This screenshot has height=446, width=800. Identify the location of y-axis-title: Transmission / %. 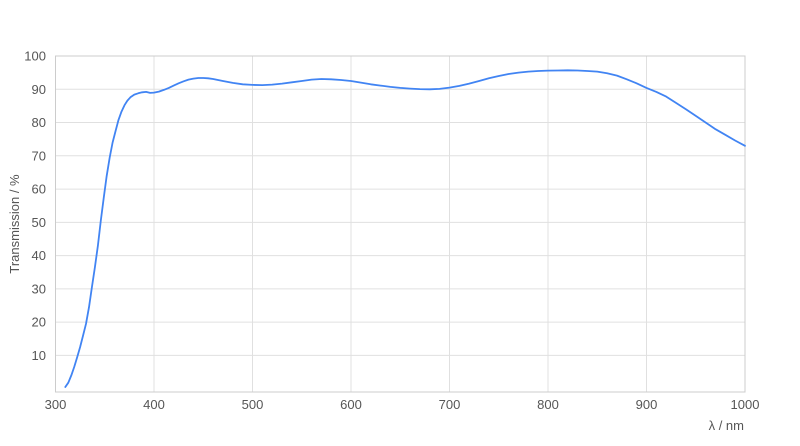
(14, 224).